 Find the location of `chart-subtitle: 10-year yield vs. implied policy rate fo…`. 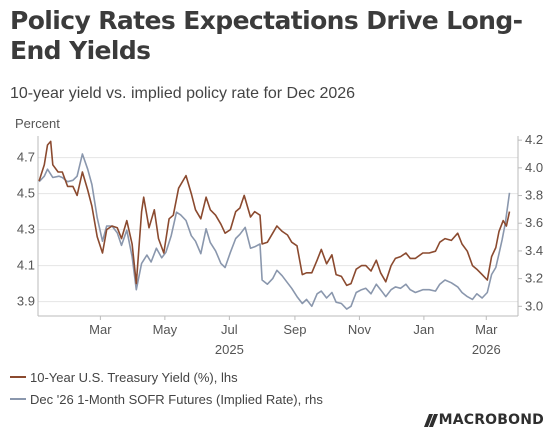

chart-subtitle: 10-year yield vs. implied policy rate fo… is located at coordinates (183, 93).